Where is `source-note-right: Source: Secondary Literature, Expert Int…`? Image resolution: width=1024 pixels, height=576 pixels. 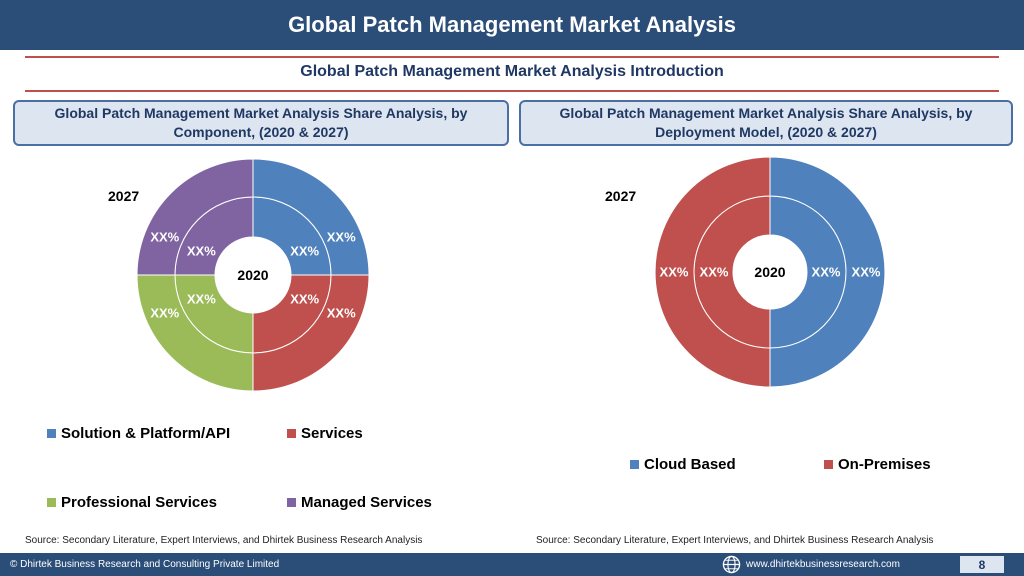 source-note-right: Source: Secondary Literature, Expert Int… is located at coordinates (735, 540).